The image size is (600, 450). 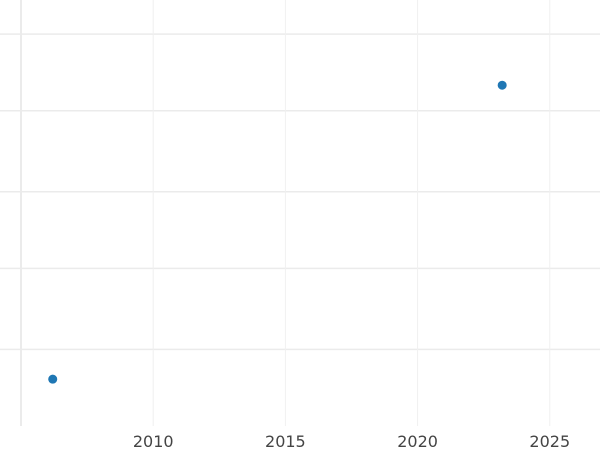 I want to click on x-tick-label: 2020, so click(x=417, y=441).